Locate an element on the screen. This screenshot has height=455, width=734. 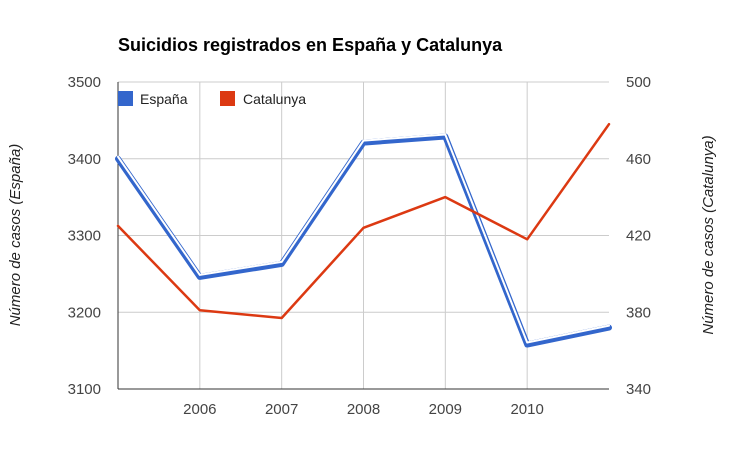
x-tick-label: 2009 is located at coordinates (445, 409).